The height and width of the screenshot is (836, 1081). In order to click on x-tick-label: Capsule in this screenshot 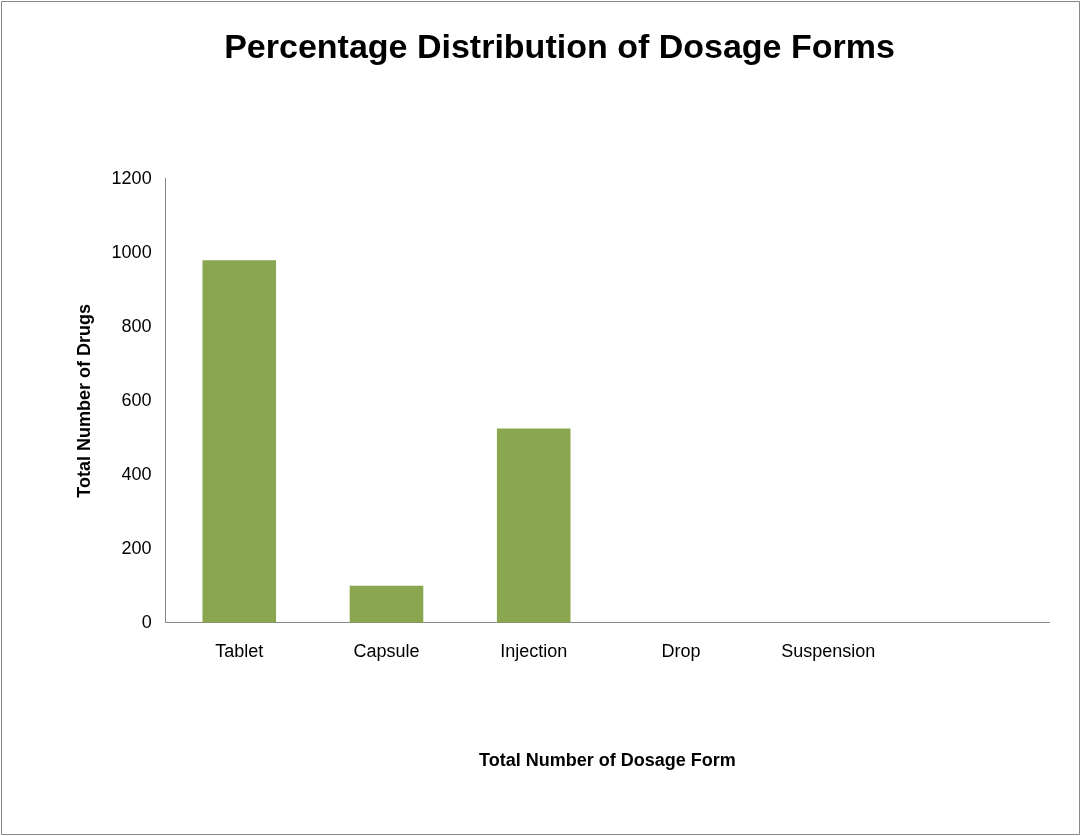, I will do `click(386, 650)`.